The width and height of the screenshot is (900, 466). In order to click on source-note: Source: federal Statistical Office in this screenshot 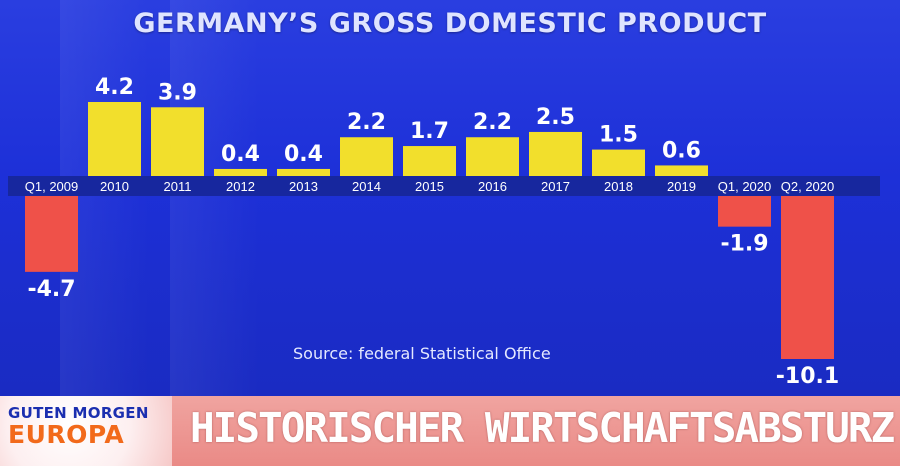, I will do `click(422, 353)`.